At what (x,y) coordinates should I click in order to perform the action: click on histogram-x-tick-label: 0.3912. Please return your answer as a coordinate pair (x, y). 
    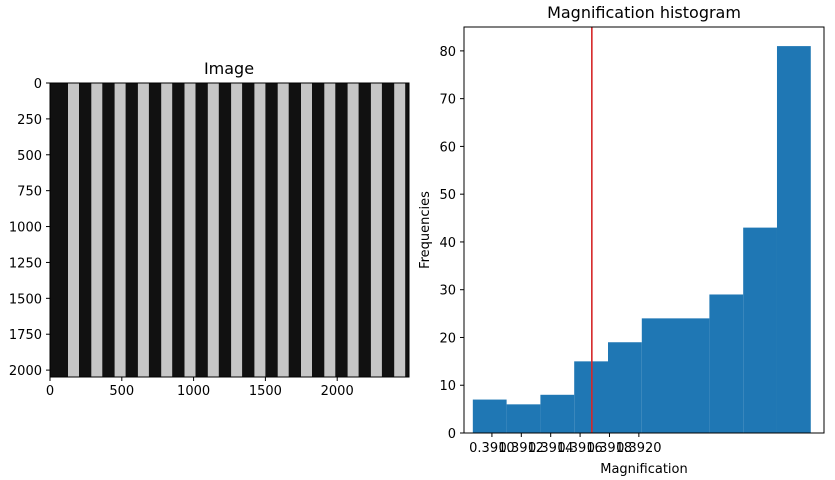
    Looking at the image, I should click on (522, 448).